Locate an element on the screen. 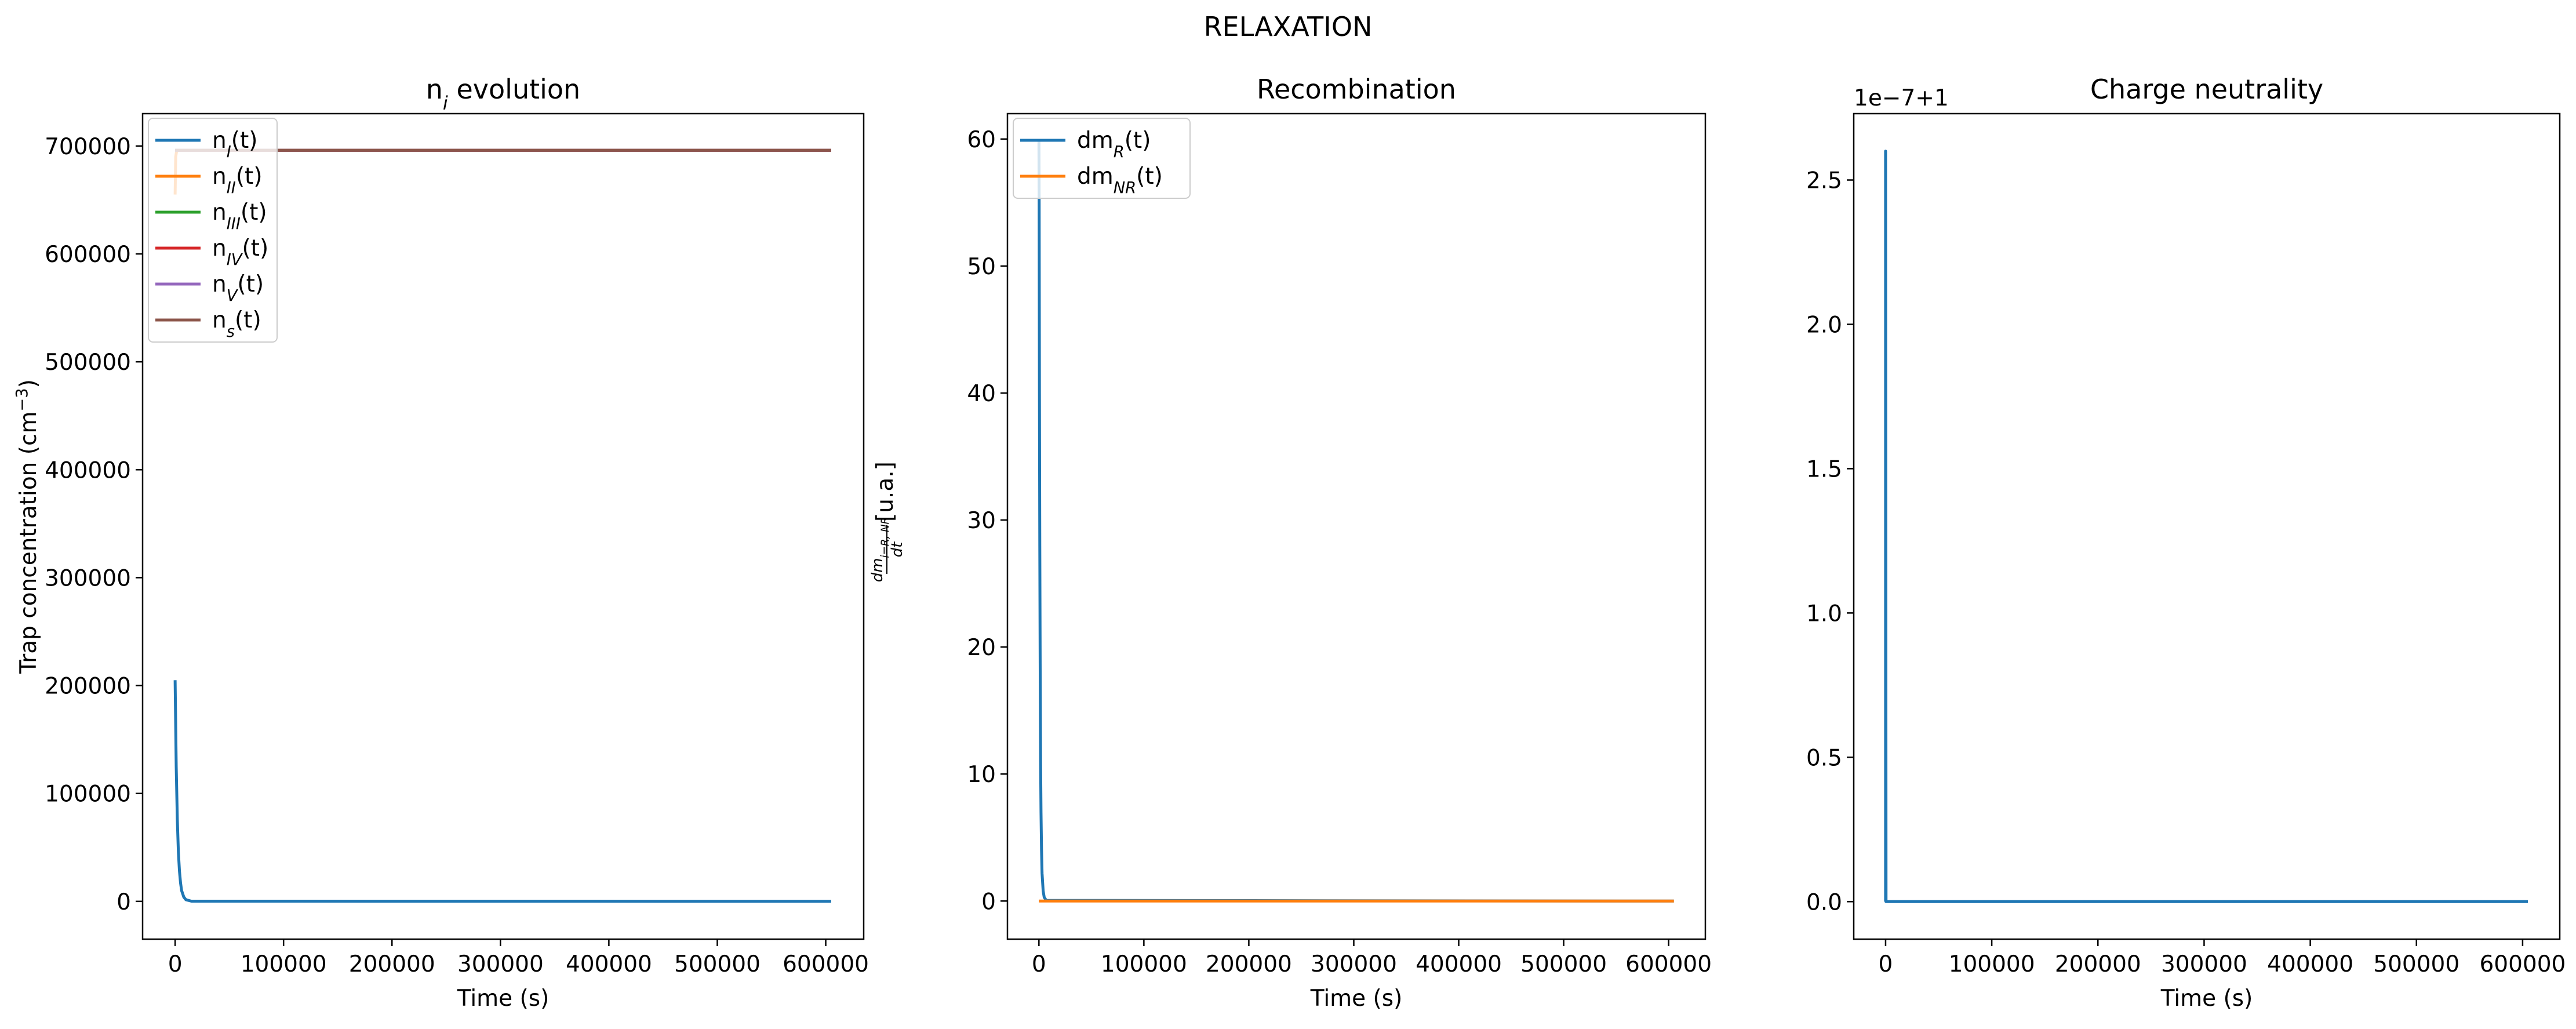  y-tick-label: 200000 is located at coordinates (88, 687).